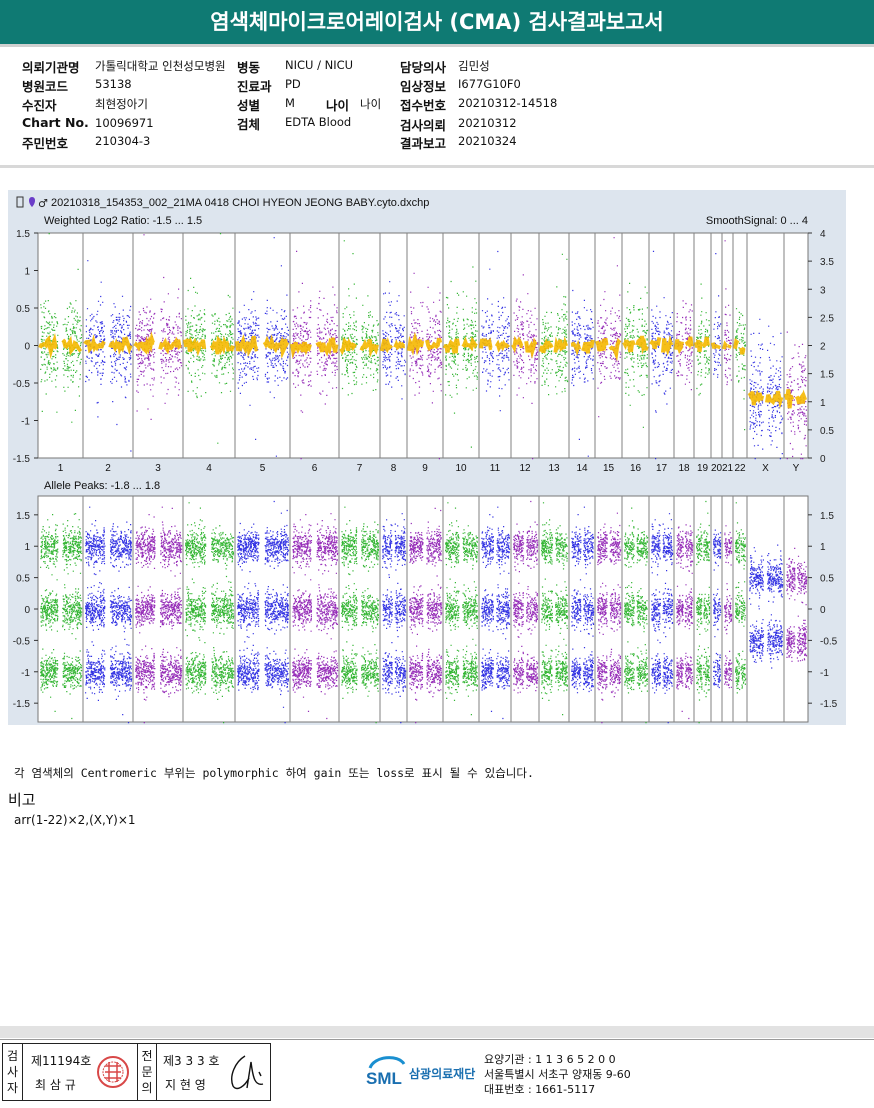 This screenshot has width=874, height=1108. I want to click on chrom-12-allele, so click(526, 597).